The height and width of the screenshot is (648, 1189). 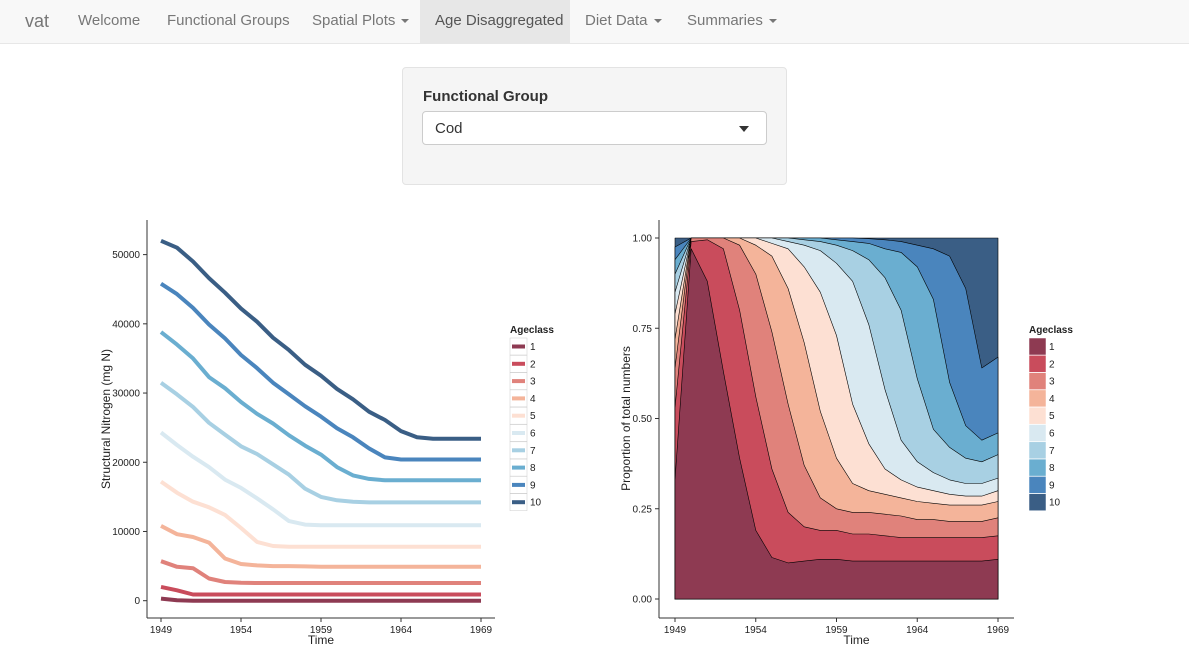 I want to click on y-tick-label: 0.50, so click(x=643, y=419).